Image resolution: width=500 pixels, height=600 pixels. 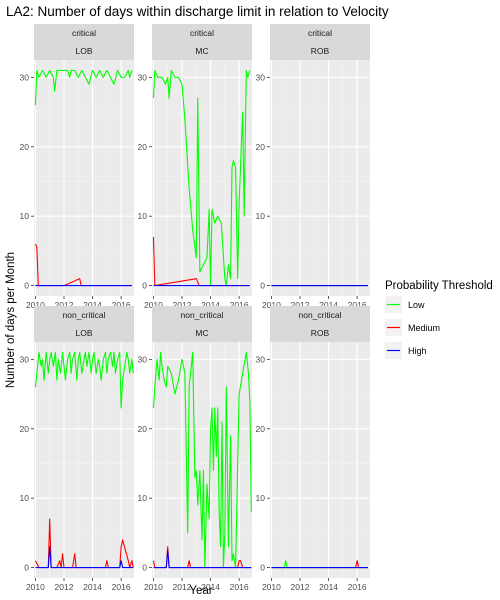 I want to click on facet-panel: critical MC 0 10 20 30 2010 2012 2014 2016, so click(x=195, y=167).